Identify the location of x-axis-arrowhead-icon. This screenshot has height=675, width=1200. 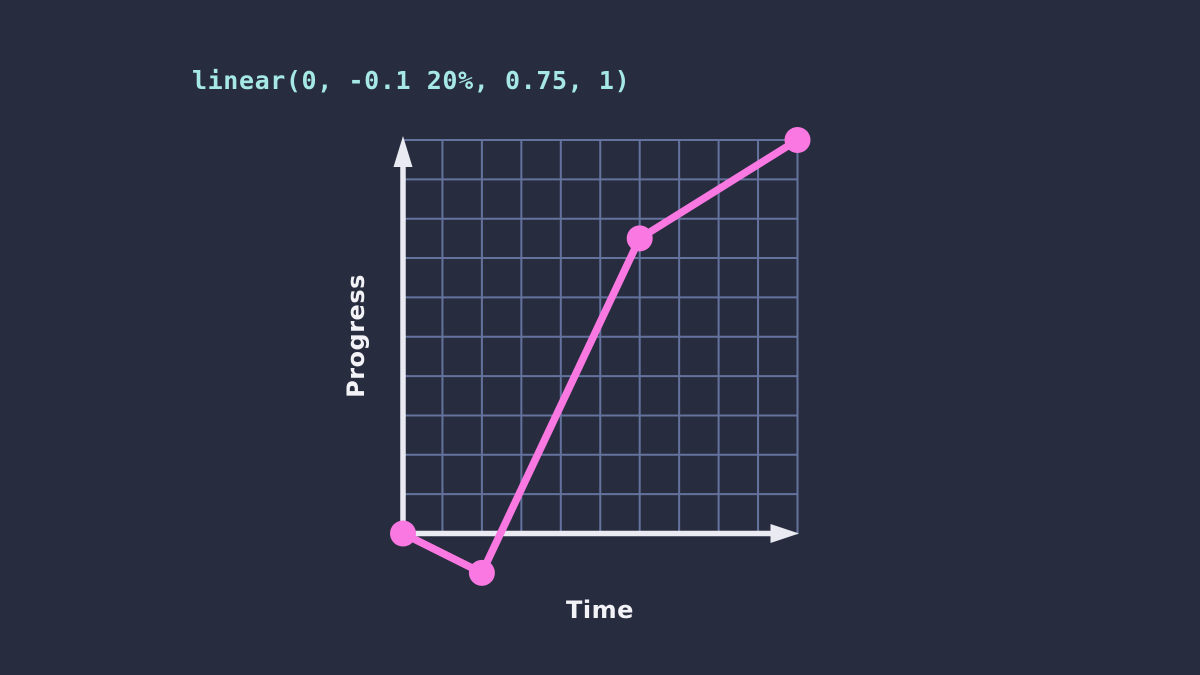
(784, 533).